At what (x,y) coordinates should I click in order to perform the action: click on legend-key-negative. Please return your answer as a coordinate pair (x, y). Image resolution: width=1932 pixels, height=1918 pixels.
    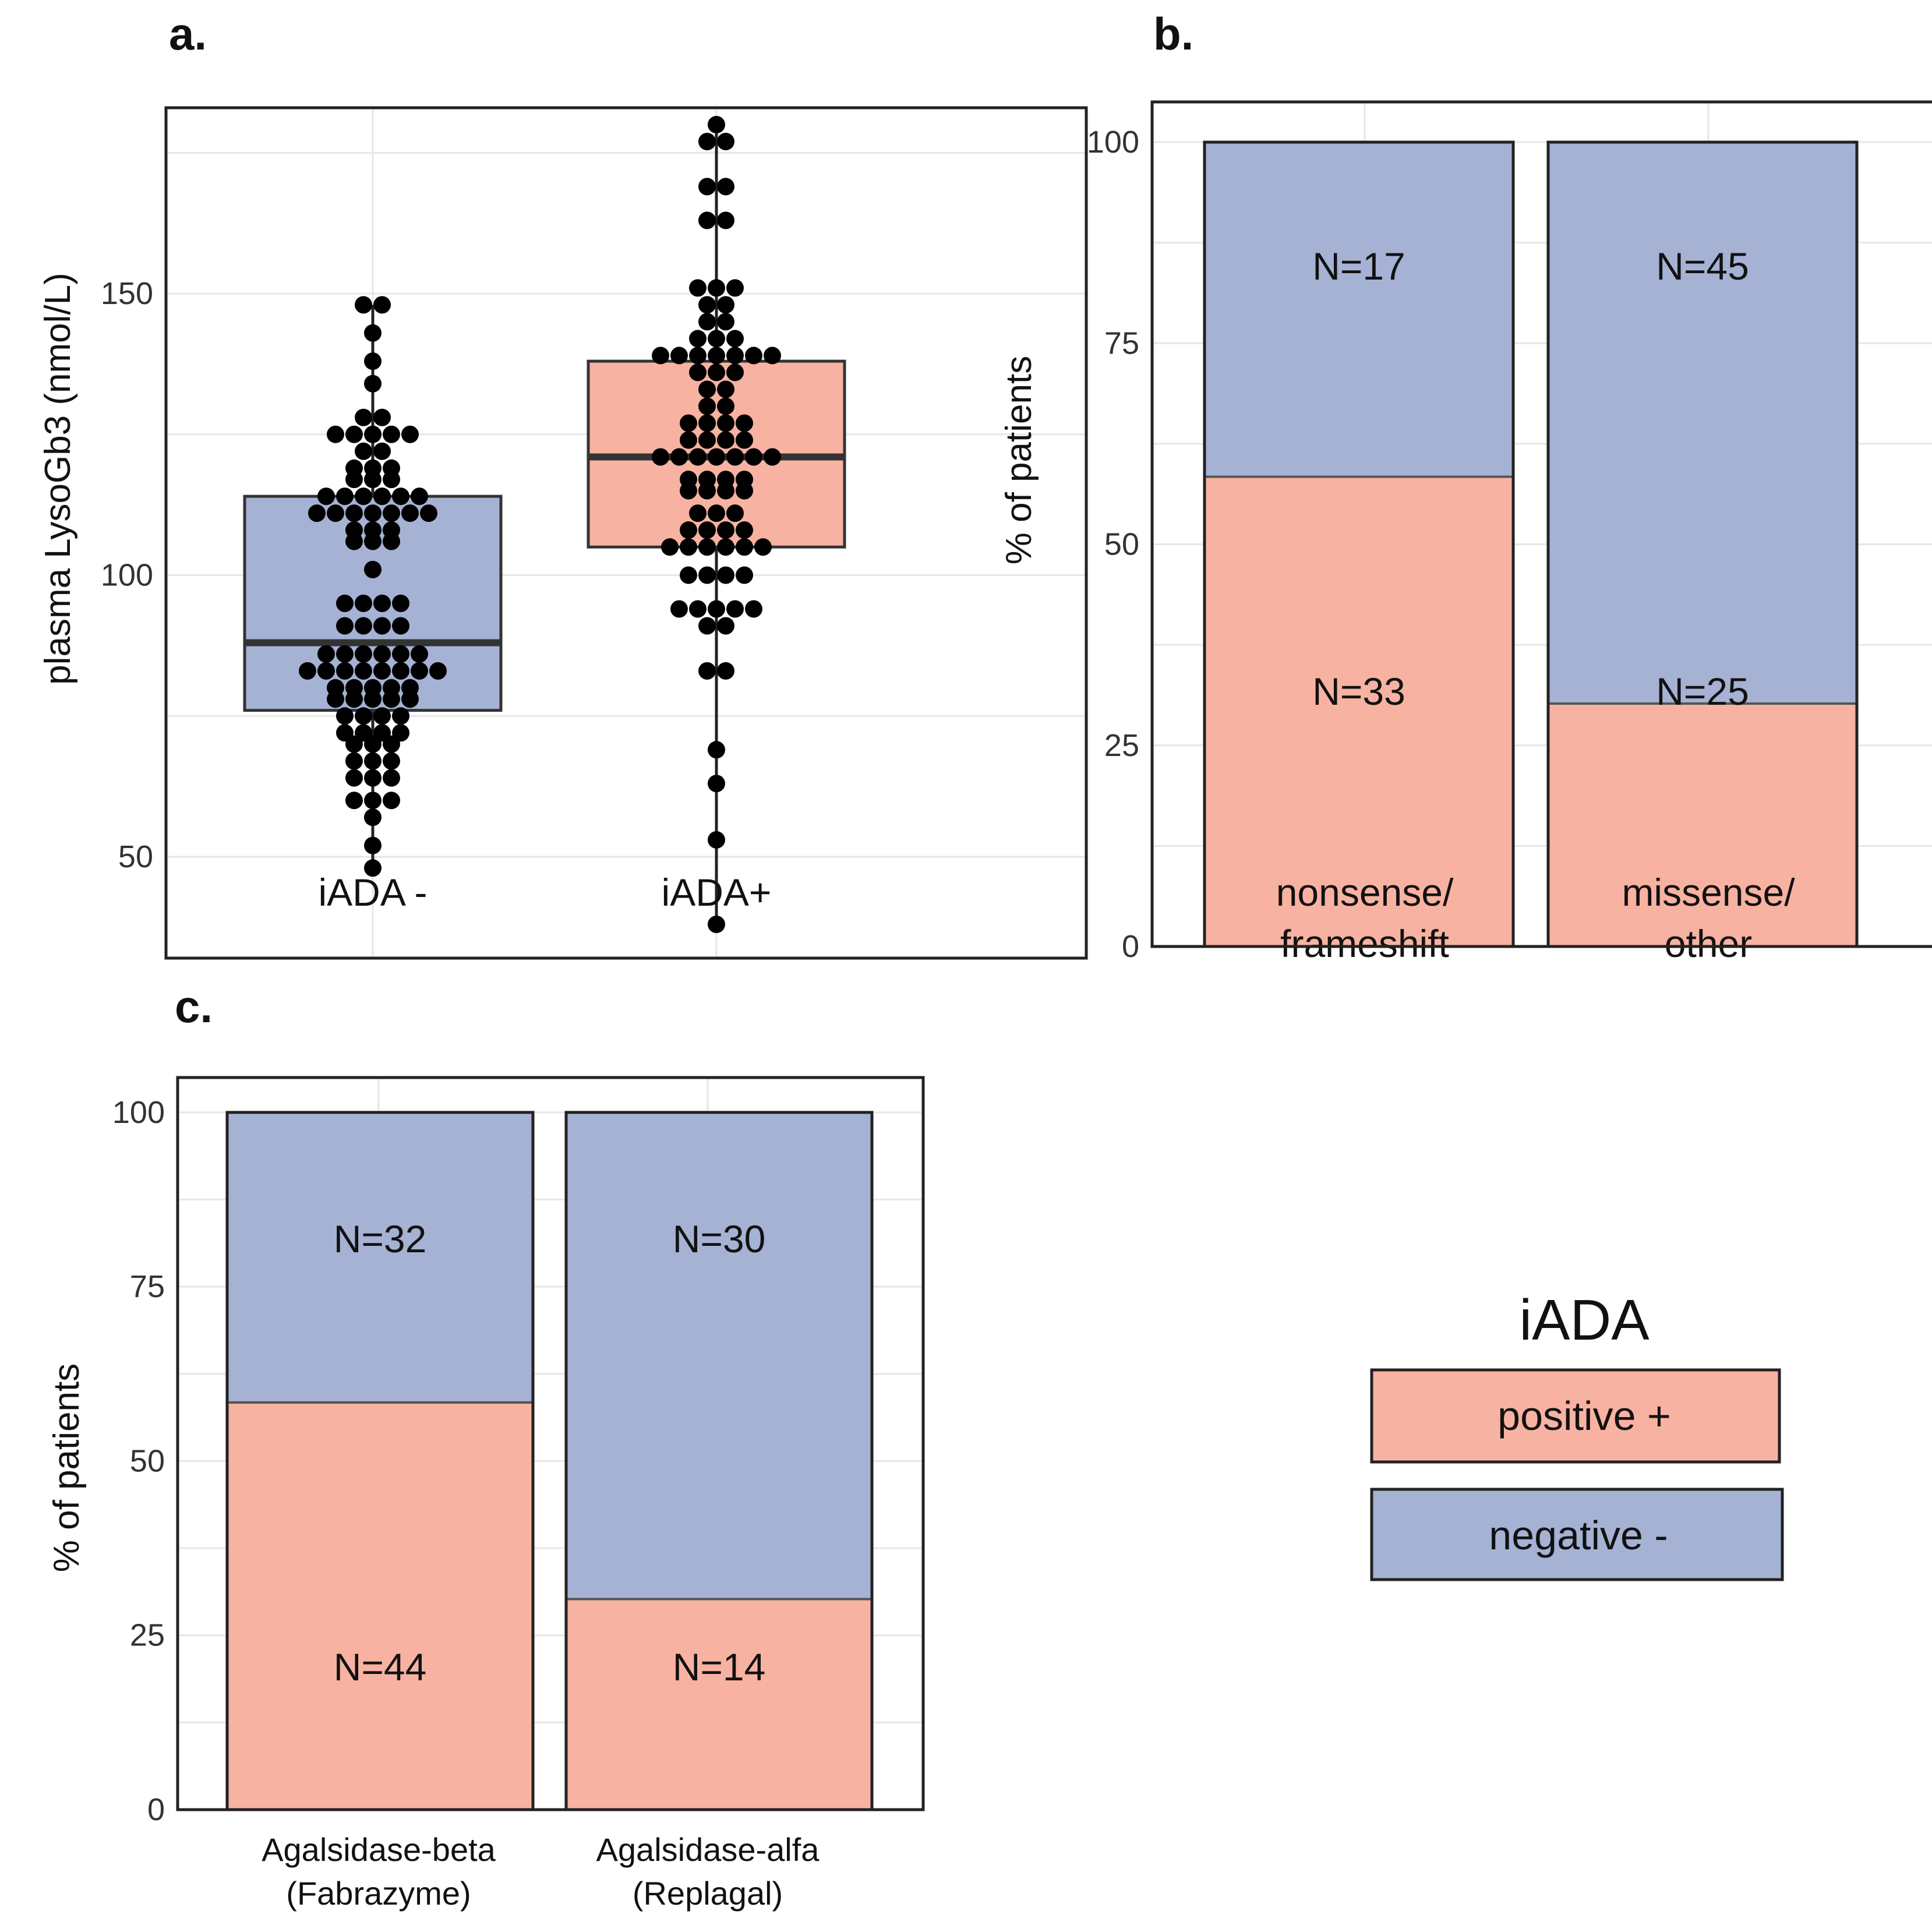
    Looking at the image, I should click on (1577, 1535).